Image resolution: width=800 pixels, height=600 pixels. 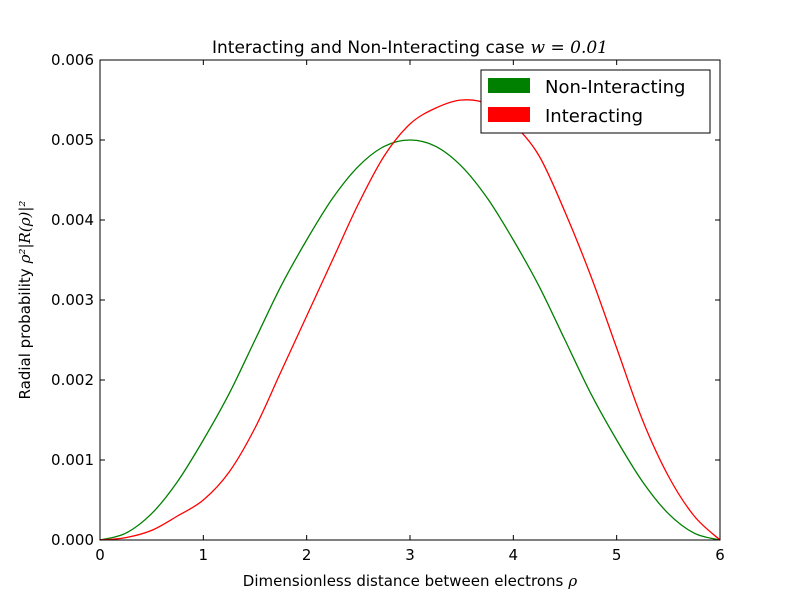 I want to click on x-tick-label: 6, so click(x=720, y=555).